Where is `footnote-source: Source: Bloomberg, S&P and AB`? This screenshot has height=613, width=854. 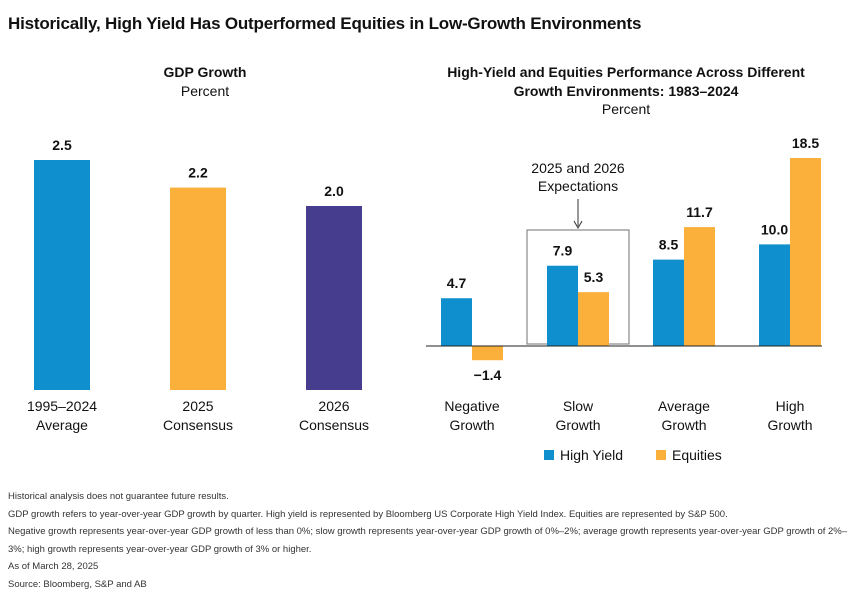
footnote-source: Source: Bloomberg, S&P and AB is located at coordinates (77, 584).